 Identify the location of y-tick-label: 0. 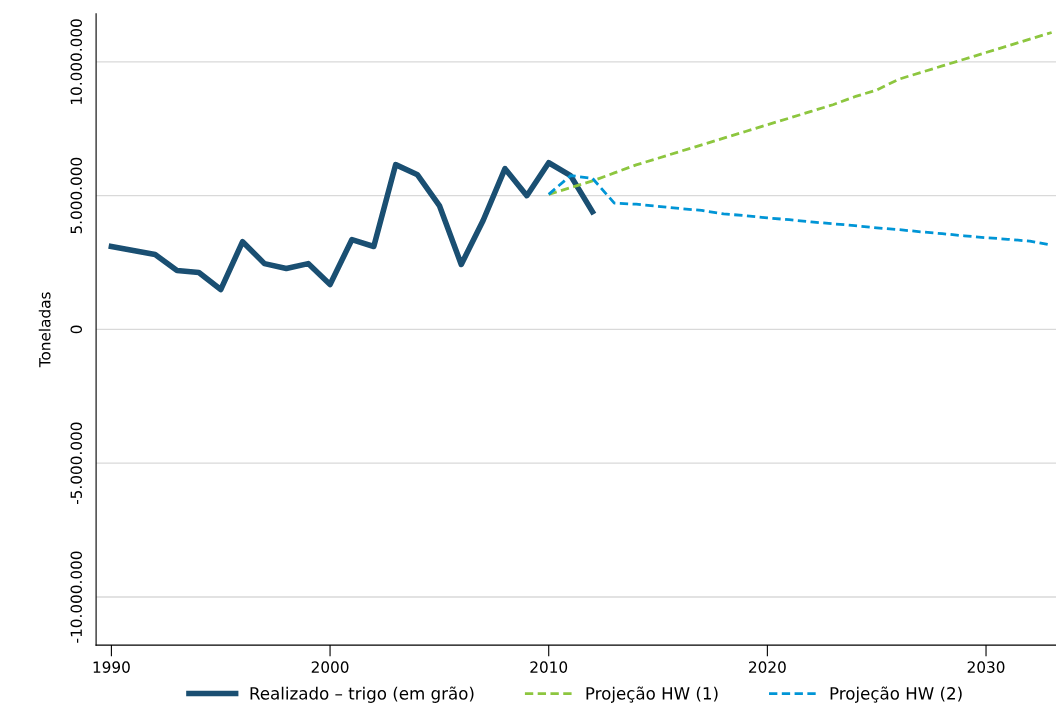
(76, 329).